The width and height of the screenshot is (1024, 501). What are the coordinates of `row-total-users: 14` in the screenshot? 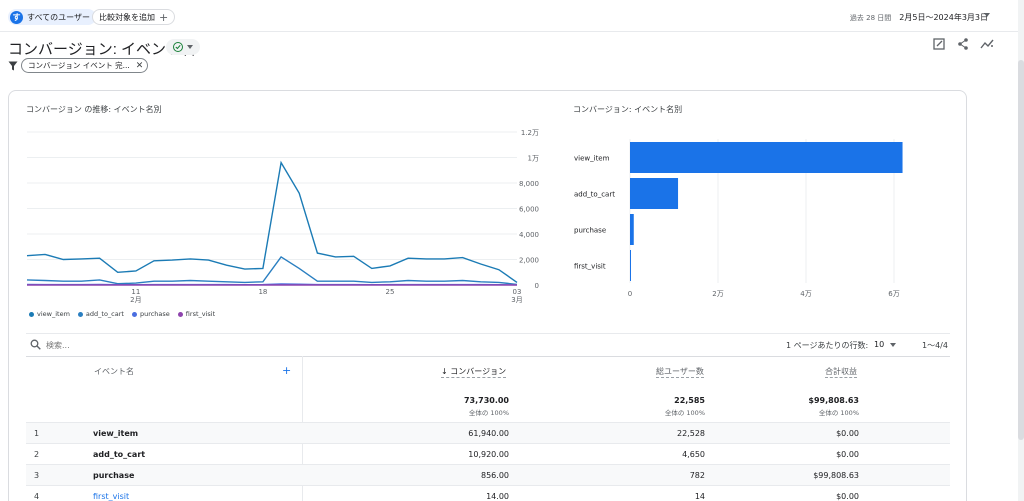 It's located at (699, 496).